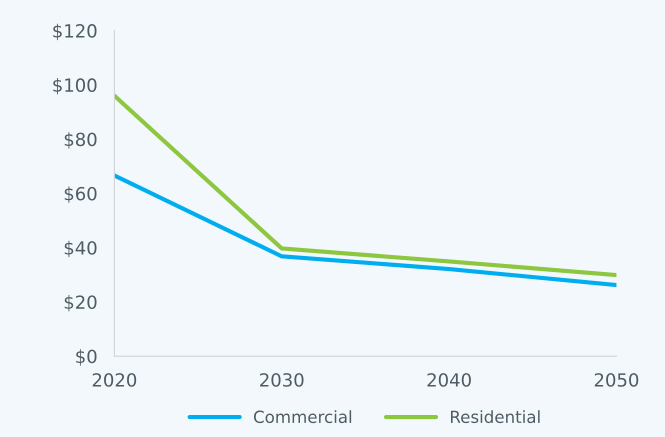 The width and height of the screenshot is (665, 437). I want to click on y-tick-label: $100, so click(75, 86).